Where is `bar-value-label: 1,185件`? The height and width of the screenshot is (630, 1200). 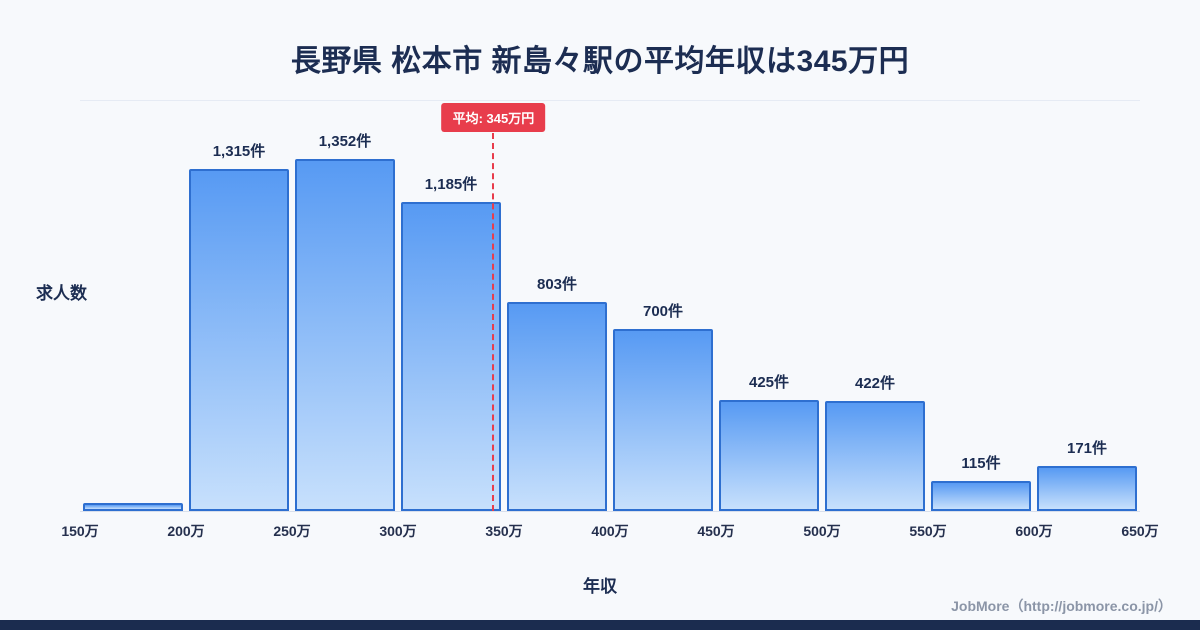 bar-value-label: 1,185件 is located at coordinates (451, 184).